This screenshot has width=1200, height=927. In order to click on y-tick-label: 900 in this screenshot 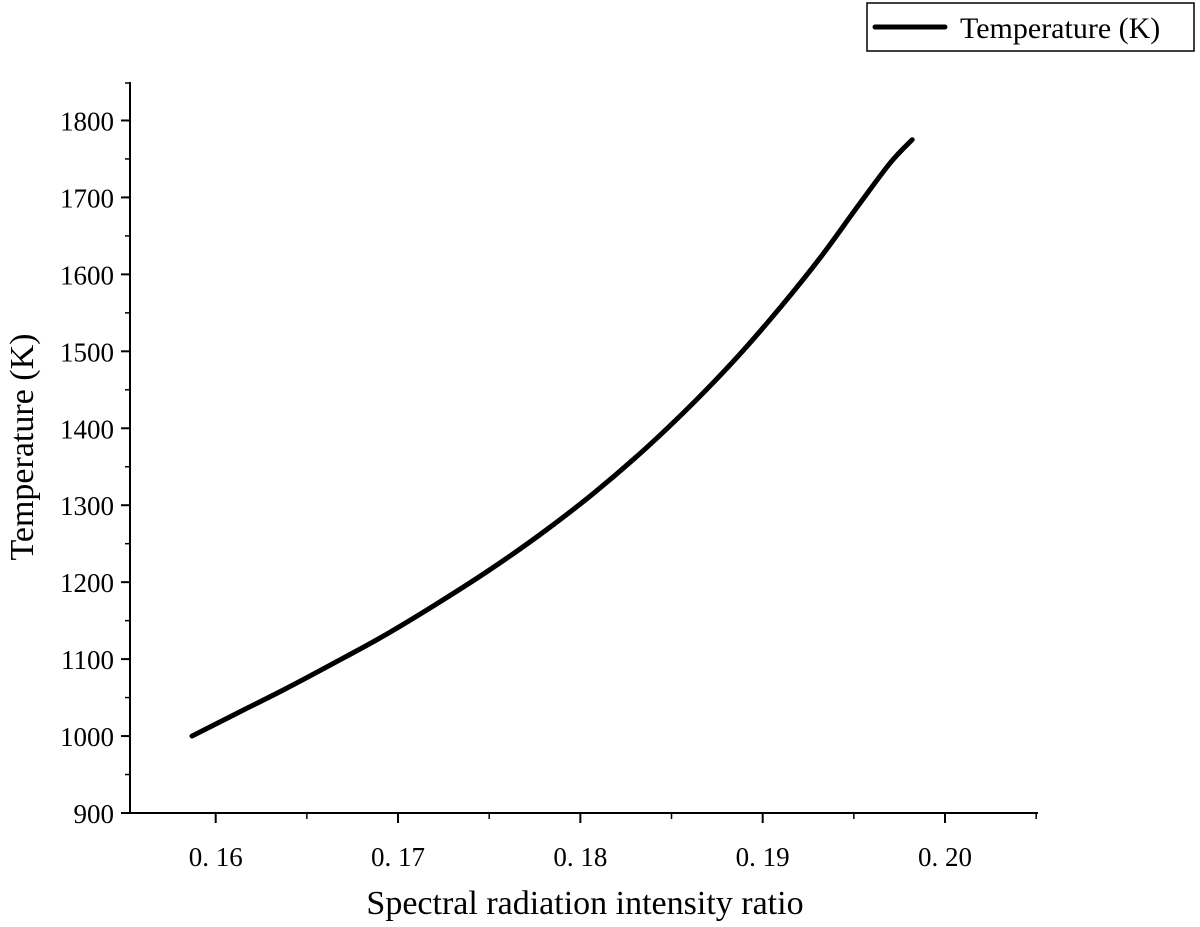, I will do `click(94, 814)`.